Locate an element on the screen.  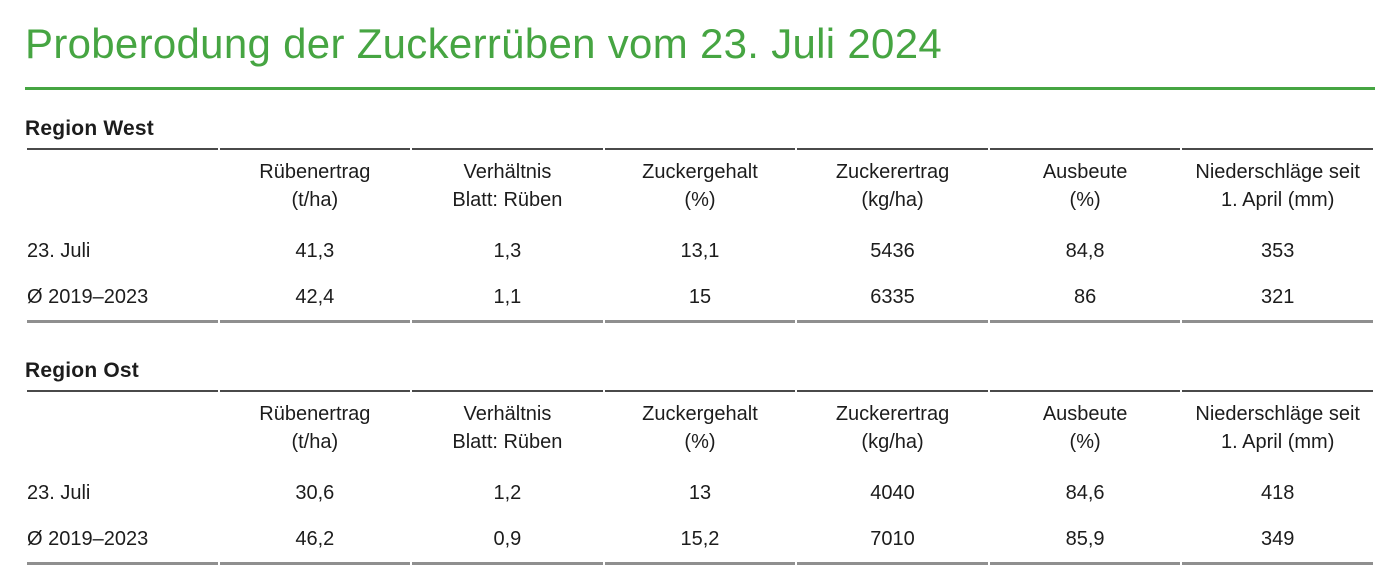
table-row: Ø 2019–2023 42,4 1,1 15 6335 86 321 is located at coordinates (700, 298).